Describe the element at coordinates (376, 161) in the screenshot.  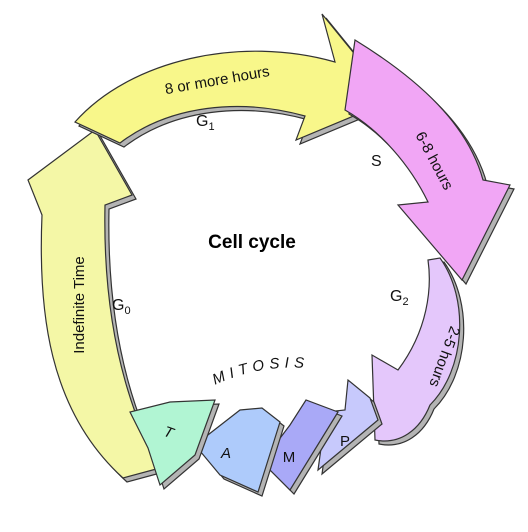
I see `s-phase-label: S` at that location.